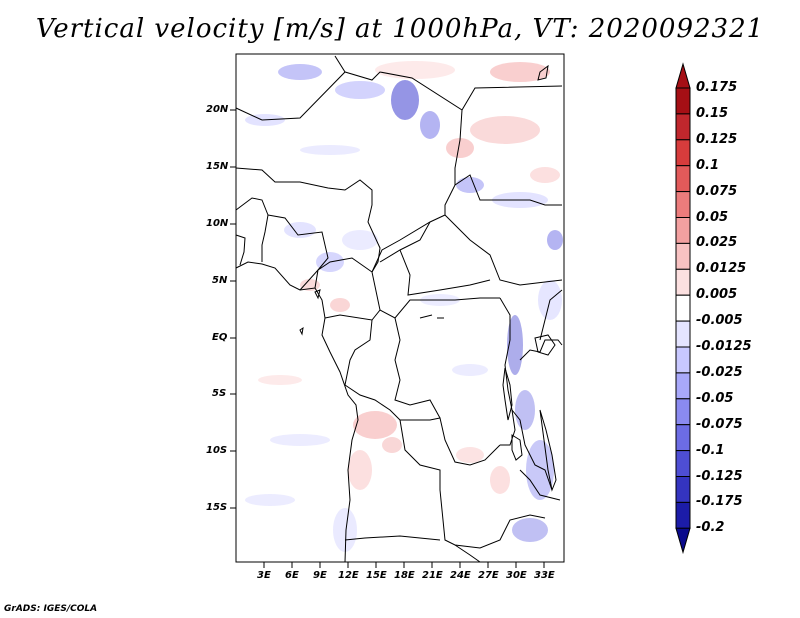  I want to click on colorbar-label: -0.2, so click(710, 528).